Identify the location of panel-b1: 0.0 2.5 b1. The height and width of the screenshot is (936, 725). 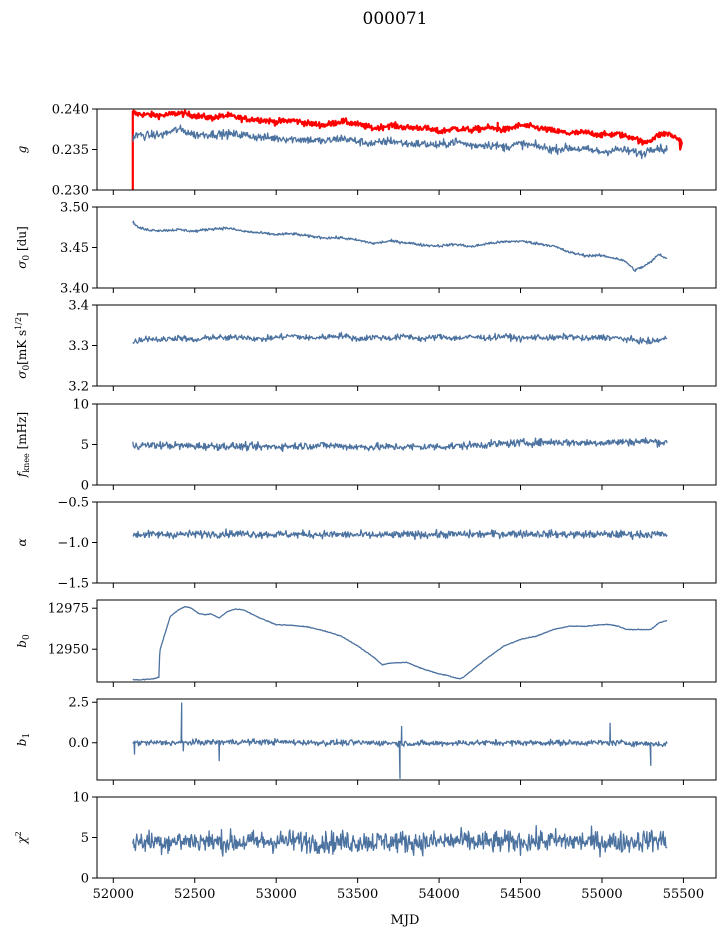
(366, 740).